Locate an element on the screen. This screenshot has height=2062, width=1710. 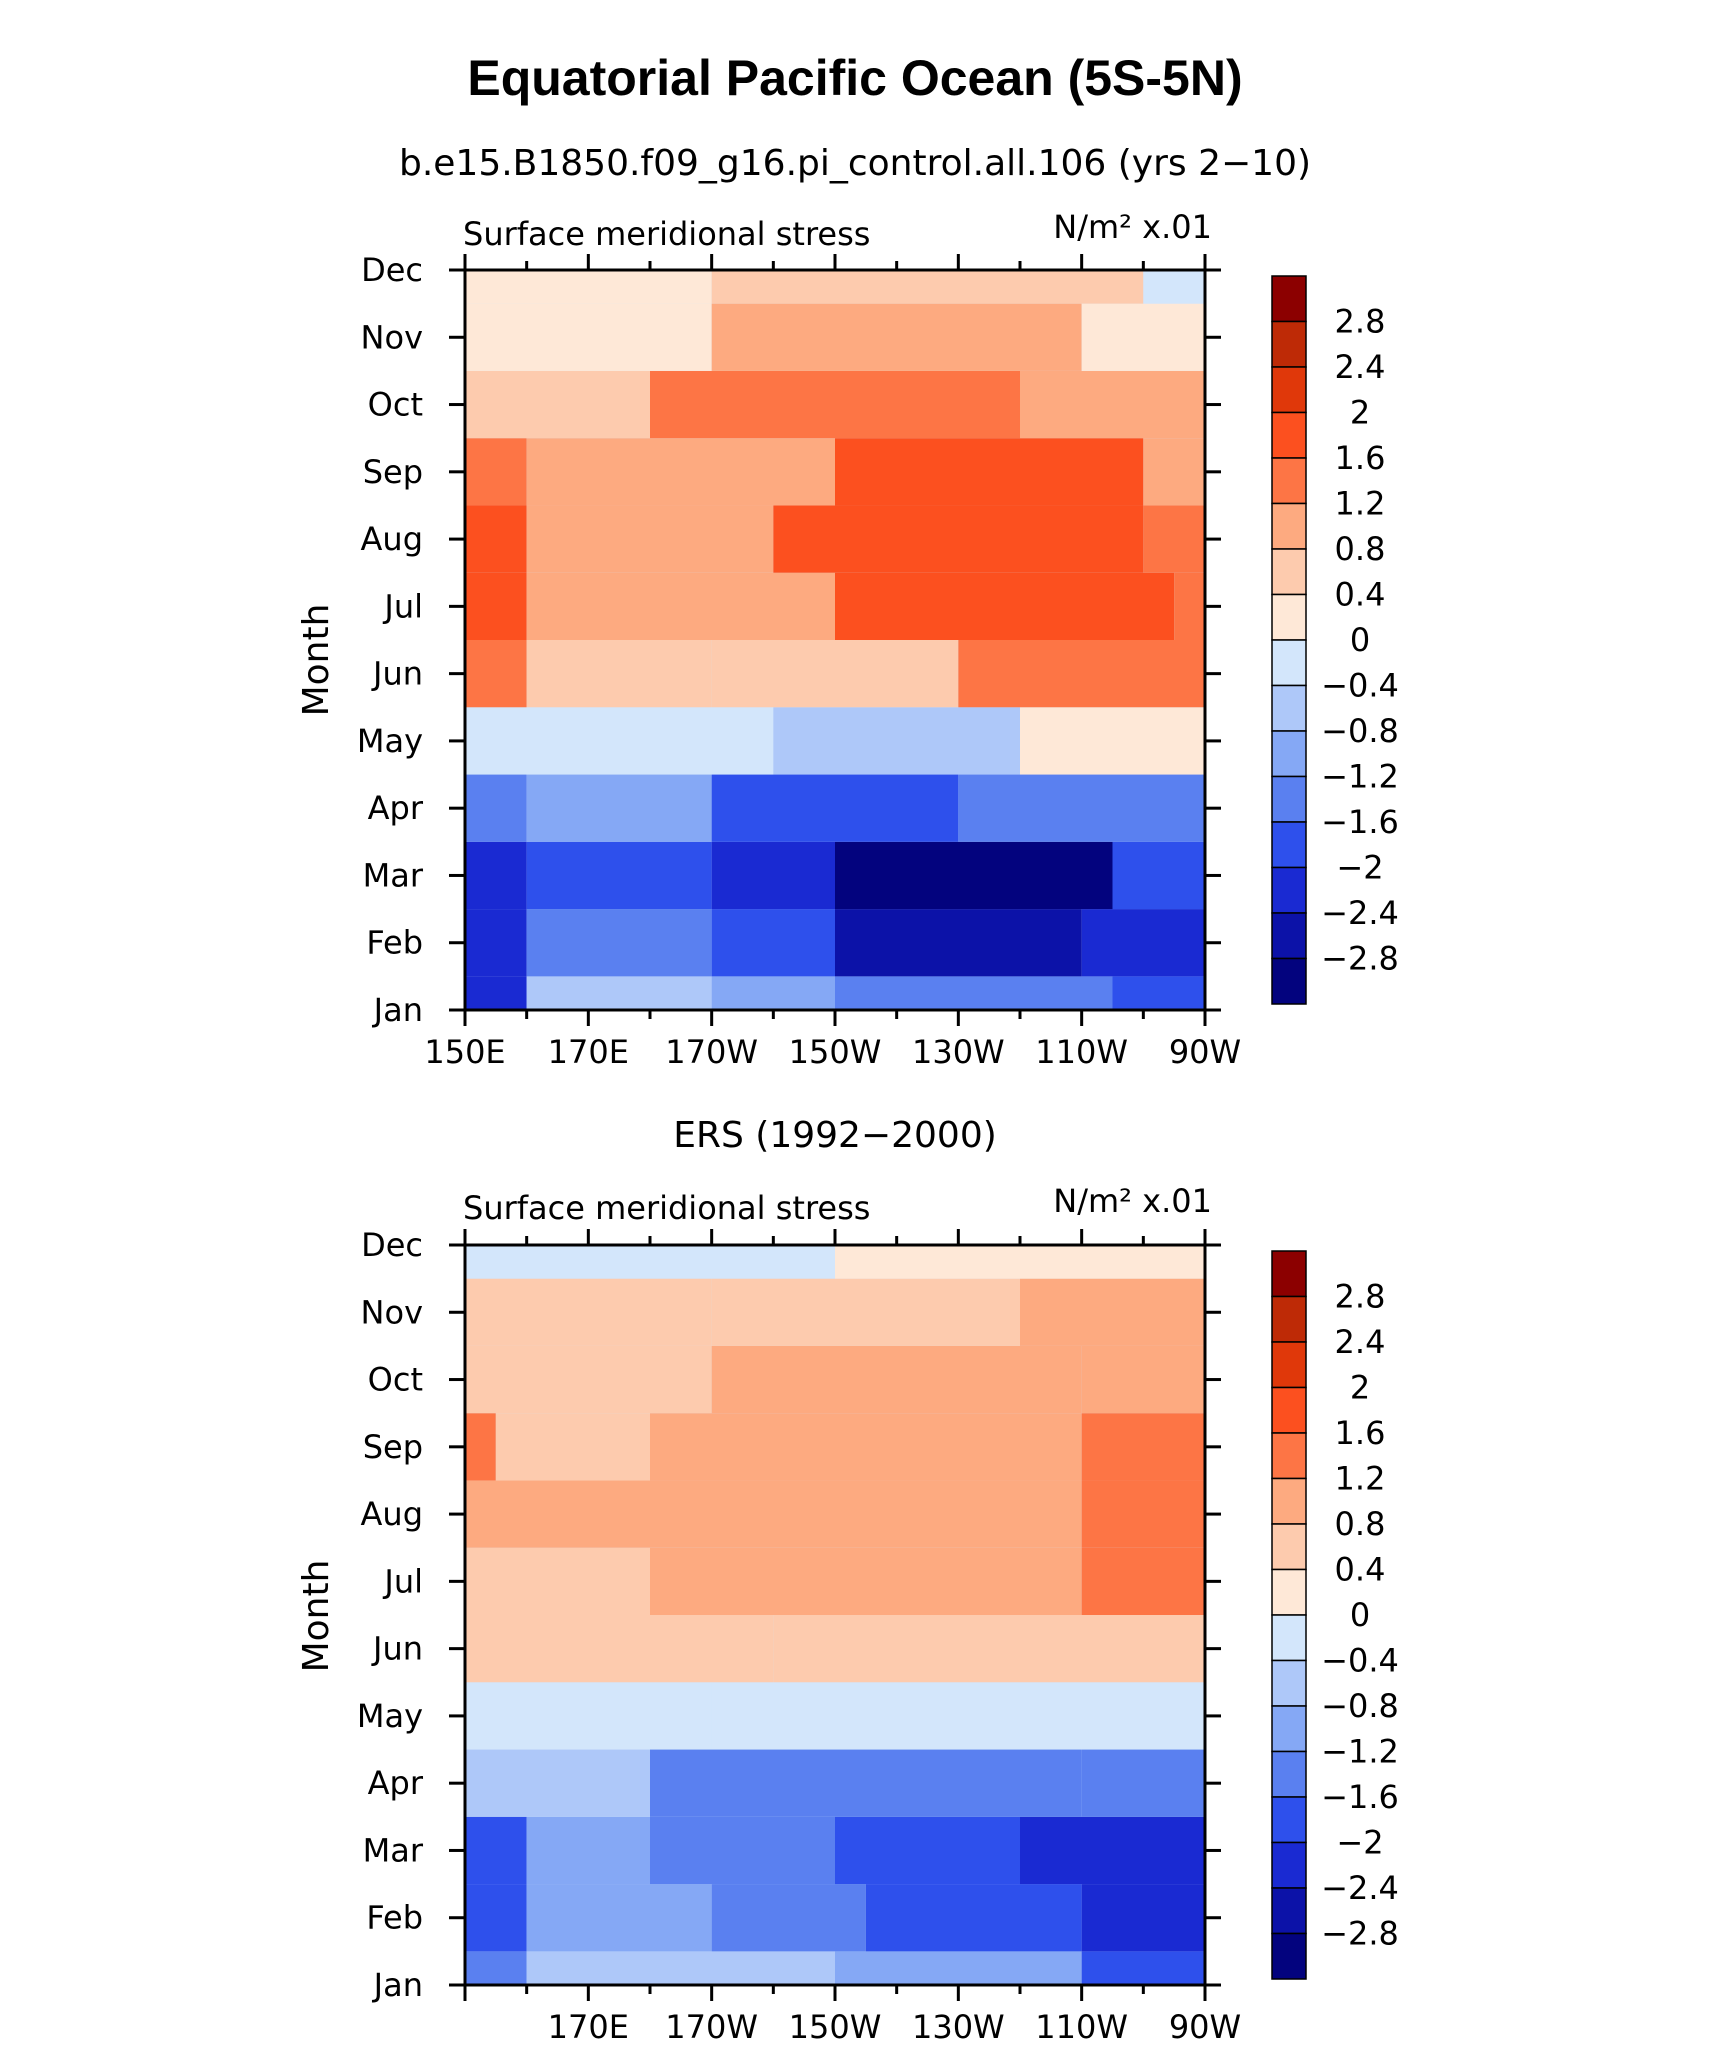
x-tick-label: 130W is located at coordinates (958, 2027).